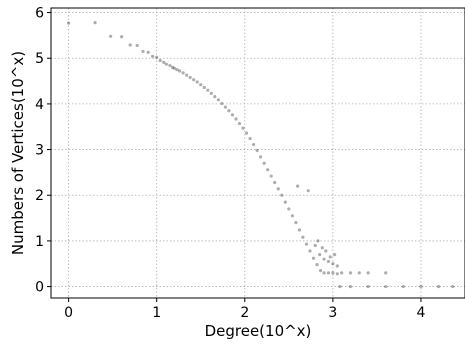 Image resolution: width=465 pixels, height=345 pixels. I want to click on x-axis-title: Degree(10^x), so click(258, 331).